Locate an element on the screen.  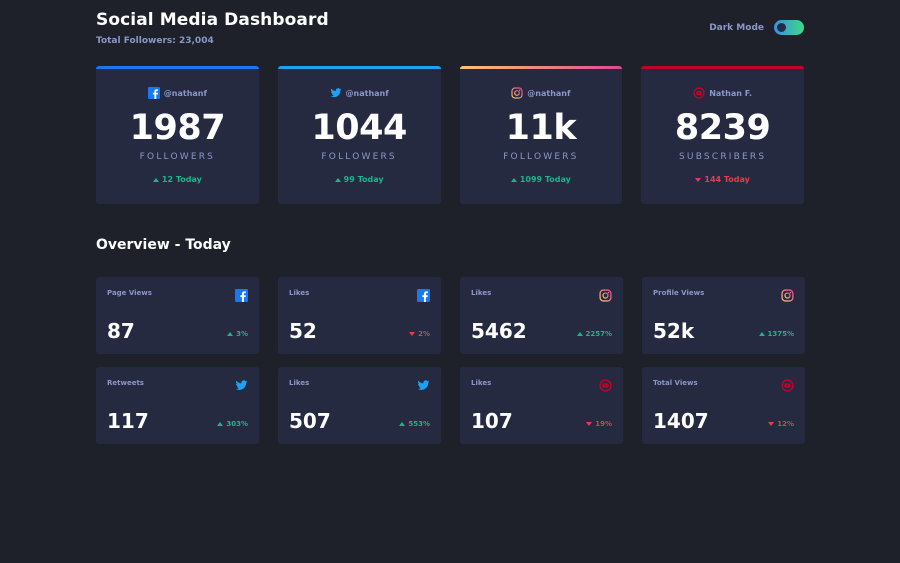
follower-card-youtube: Nathan F. 8239 SUBSCRIBERS 144 Today is located at coordinates (722, 135).